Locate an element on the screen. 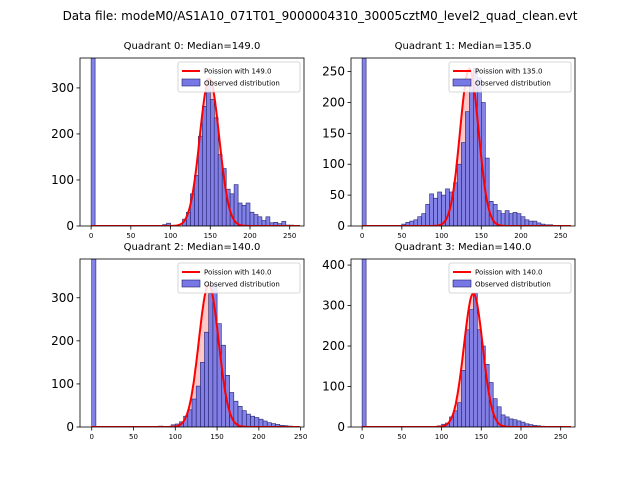  legend-label-poisson: Poission with 140.0 is located at coordinates (238, 273).